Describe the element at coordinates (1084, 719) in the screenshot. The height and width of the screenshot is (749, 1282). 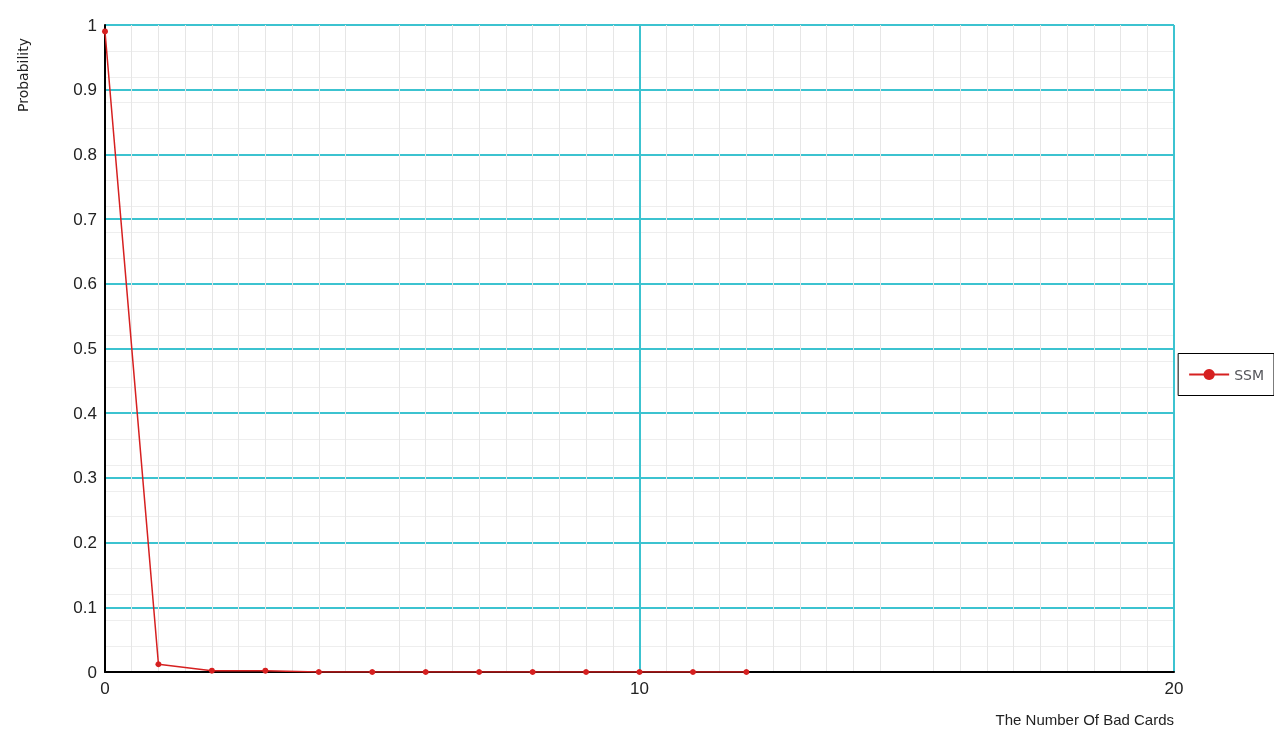
I see `x-axis-title: The Number Of Bad Cards` at that location.